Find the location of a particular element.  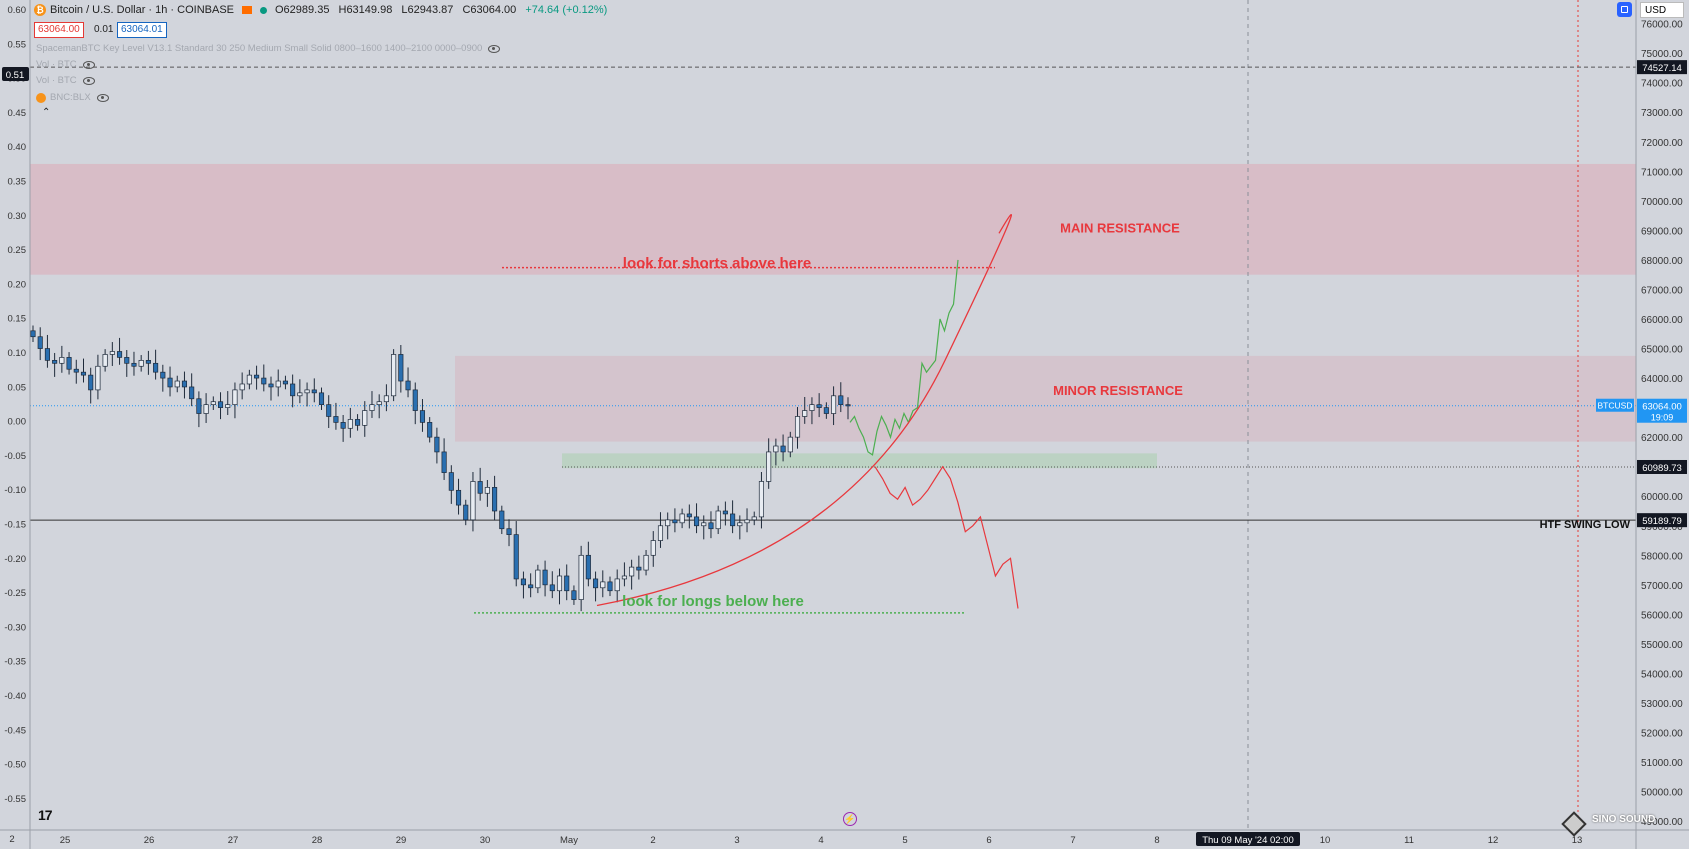

symbol-title: Bitcoin / U.S. Dollar · 1h · COINBASE is located at coordinates (142, 10).